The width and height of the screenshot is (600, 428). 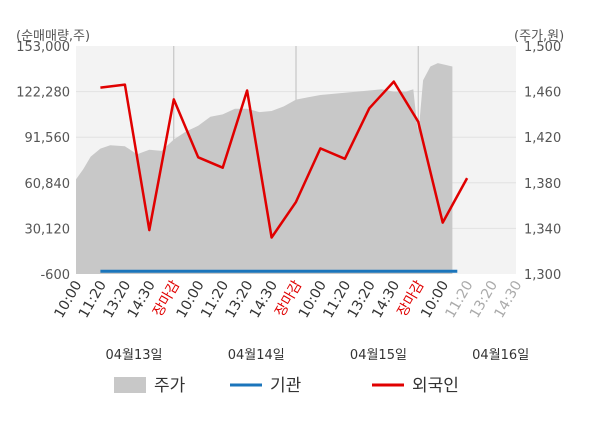 What do you see at coordinates (542, 229) in the screenshot?
I see `right-tick-label: 1,340` at bounding box center [542, 229].